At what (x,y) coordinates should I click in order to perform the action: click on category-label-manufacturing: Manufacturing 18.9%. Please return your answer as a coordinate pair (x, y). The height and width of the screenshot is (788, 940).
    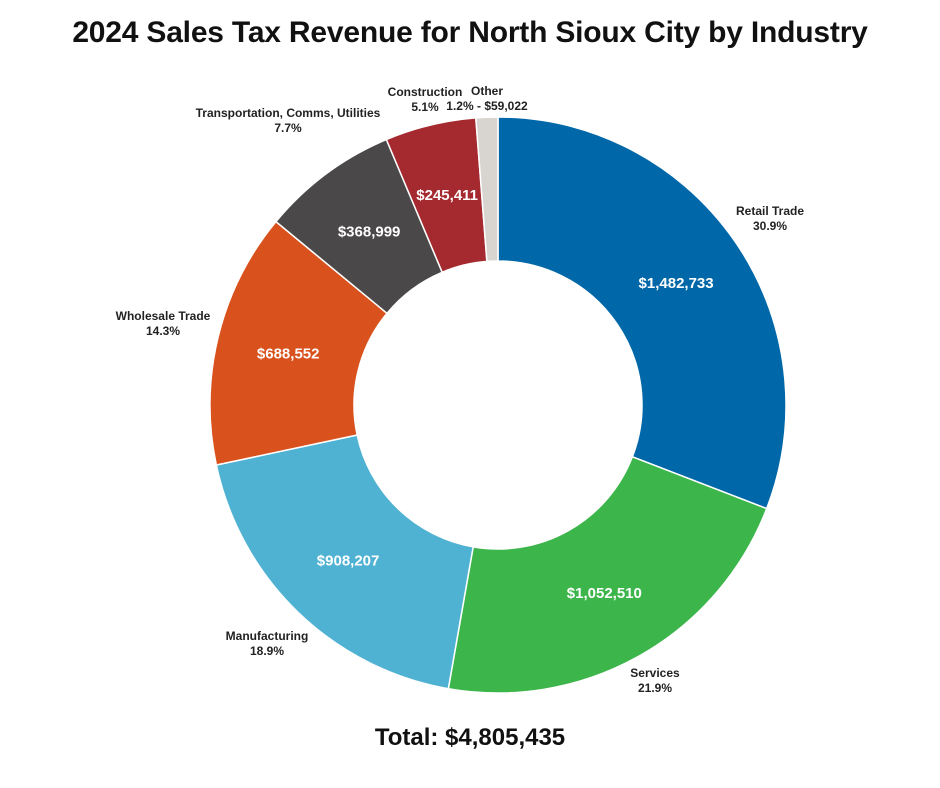
    Looking at the image, I should click on (267, 643).